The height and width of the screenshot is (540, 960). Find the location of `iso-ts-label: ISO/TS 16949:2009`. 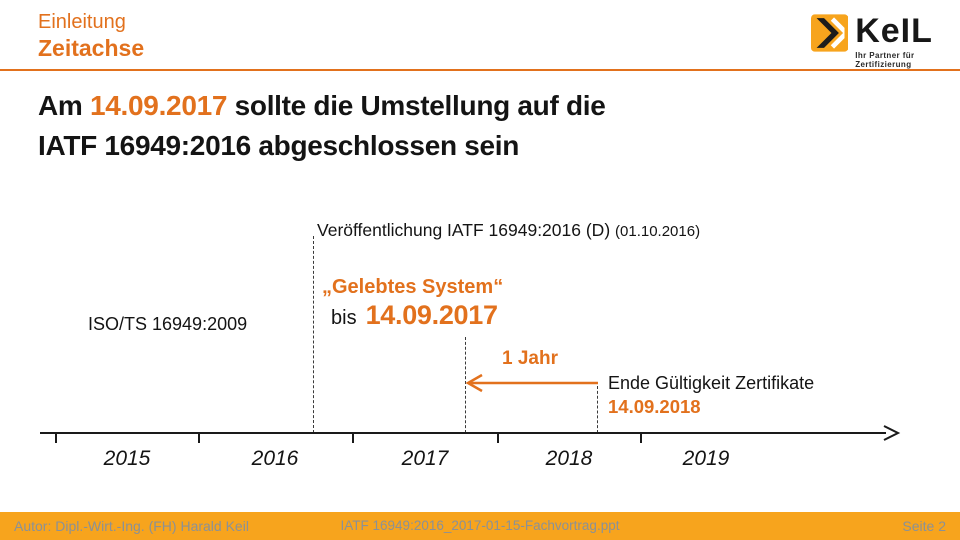

iso-ts-label: ISO/TS 16949:2009 is located at coordinates (168, 324).